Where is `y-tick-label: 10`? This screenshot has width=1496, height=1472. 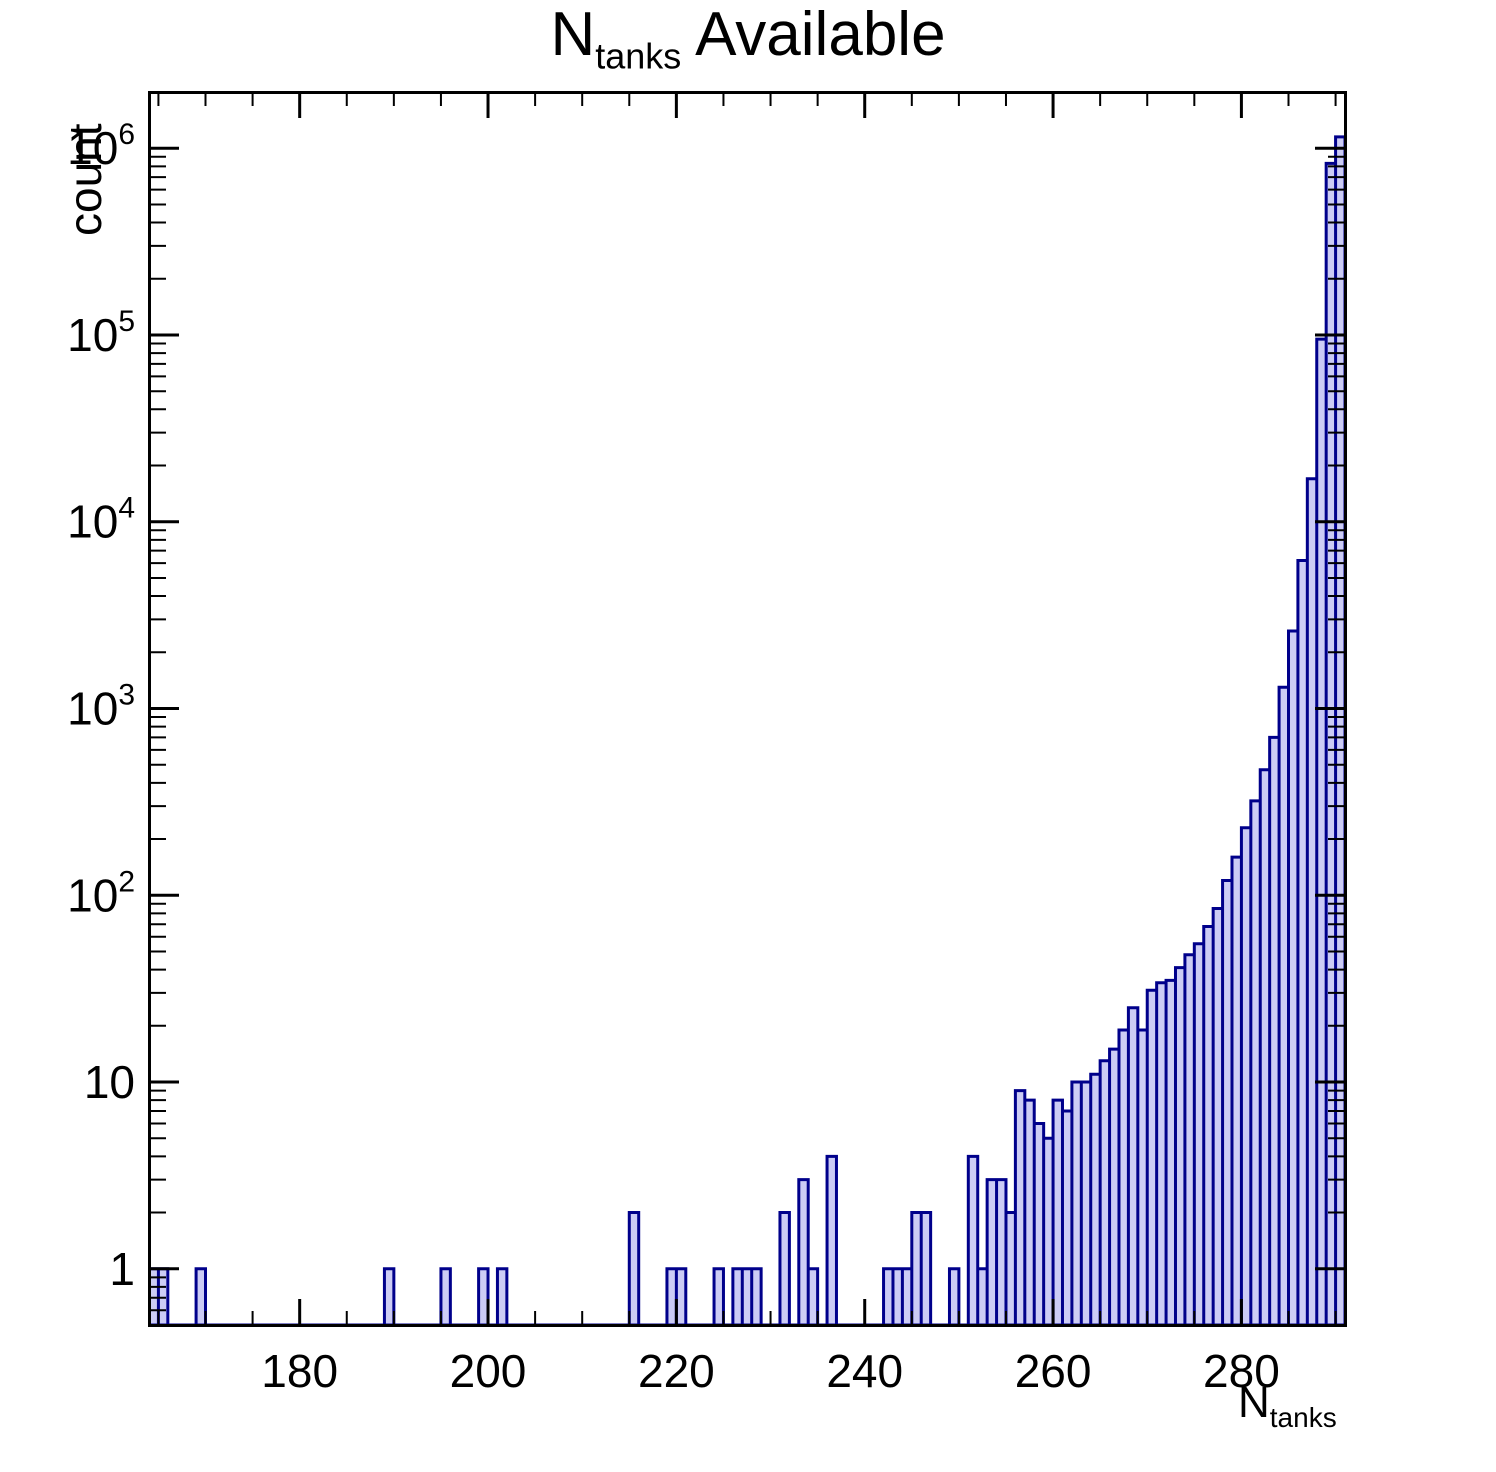 y-tick-label: 10 is located at coordinates (109, 1082).